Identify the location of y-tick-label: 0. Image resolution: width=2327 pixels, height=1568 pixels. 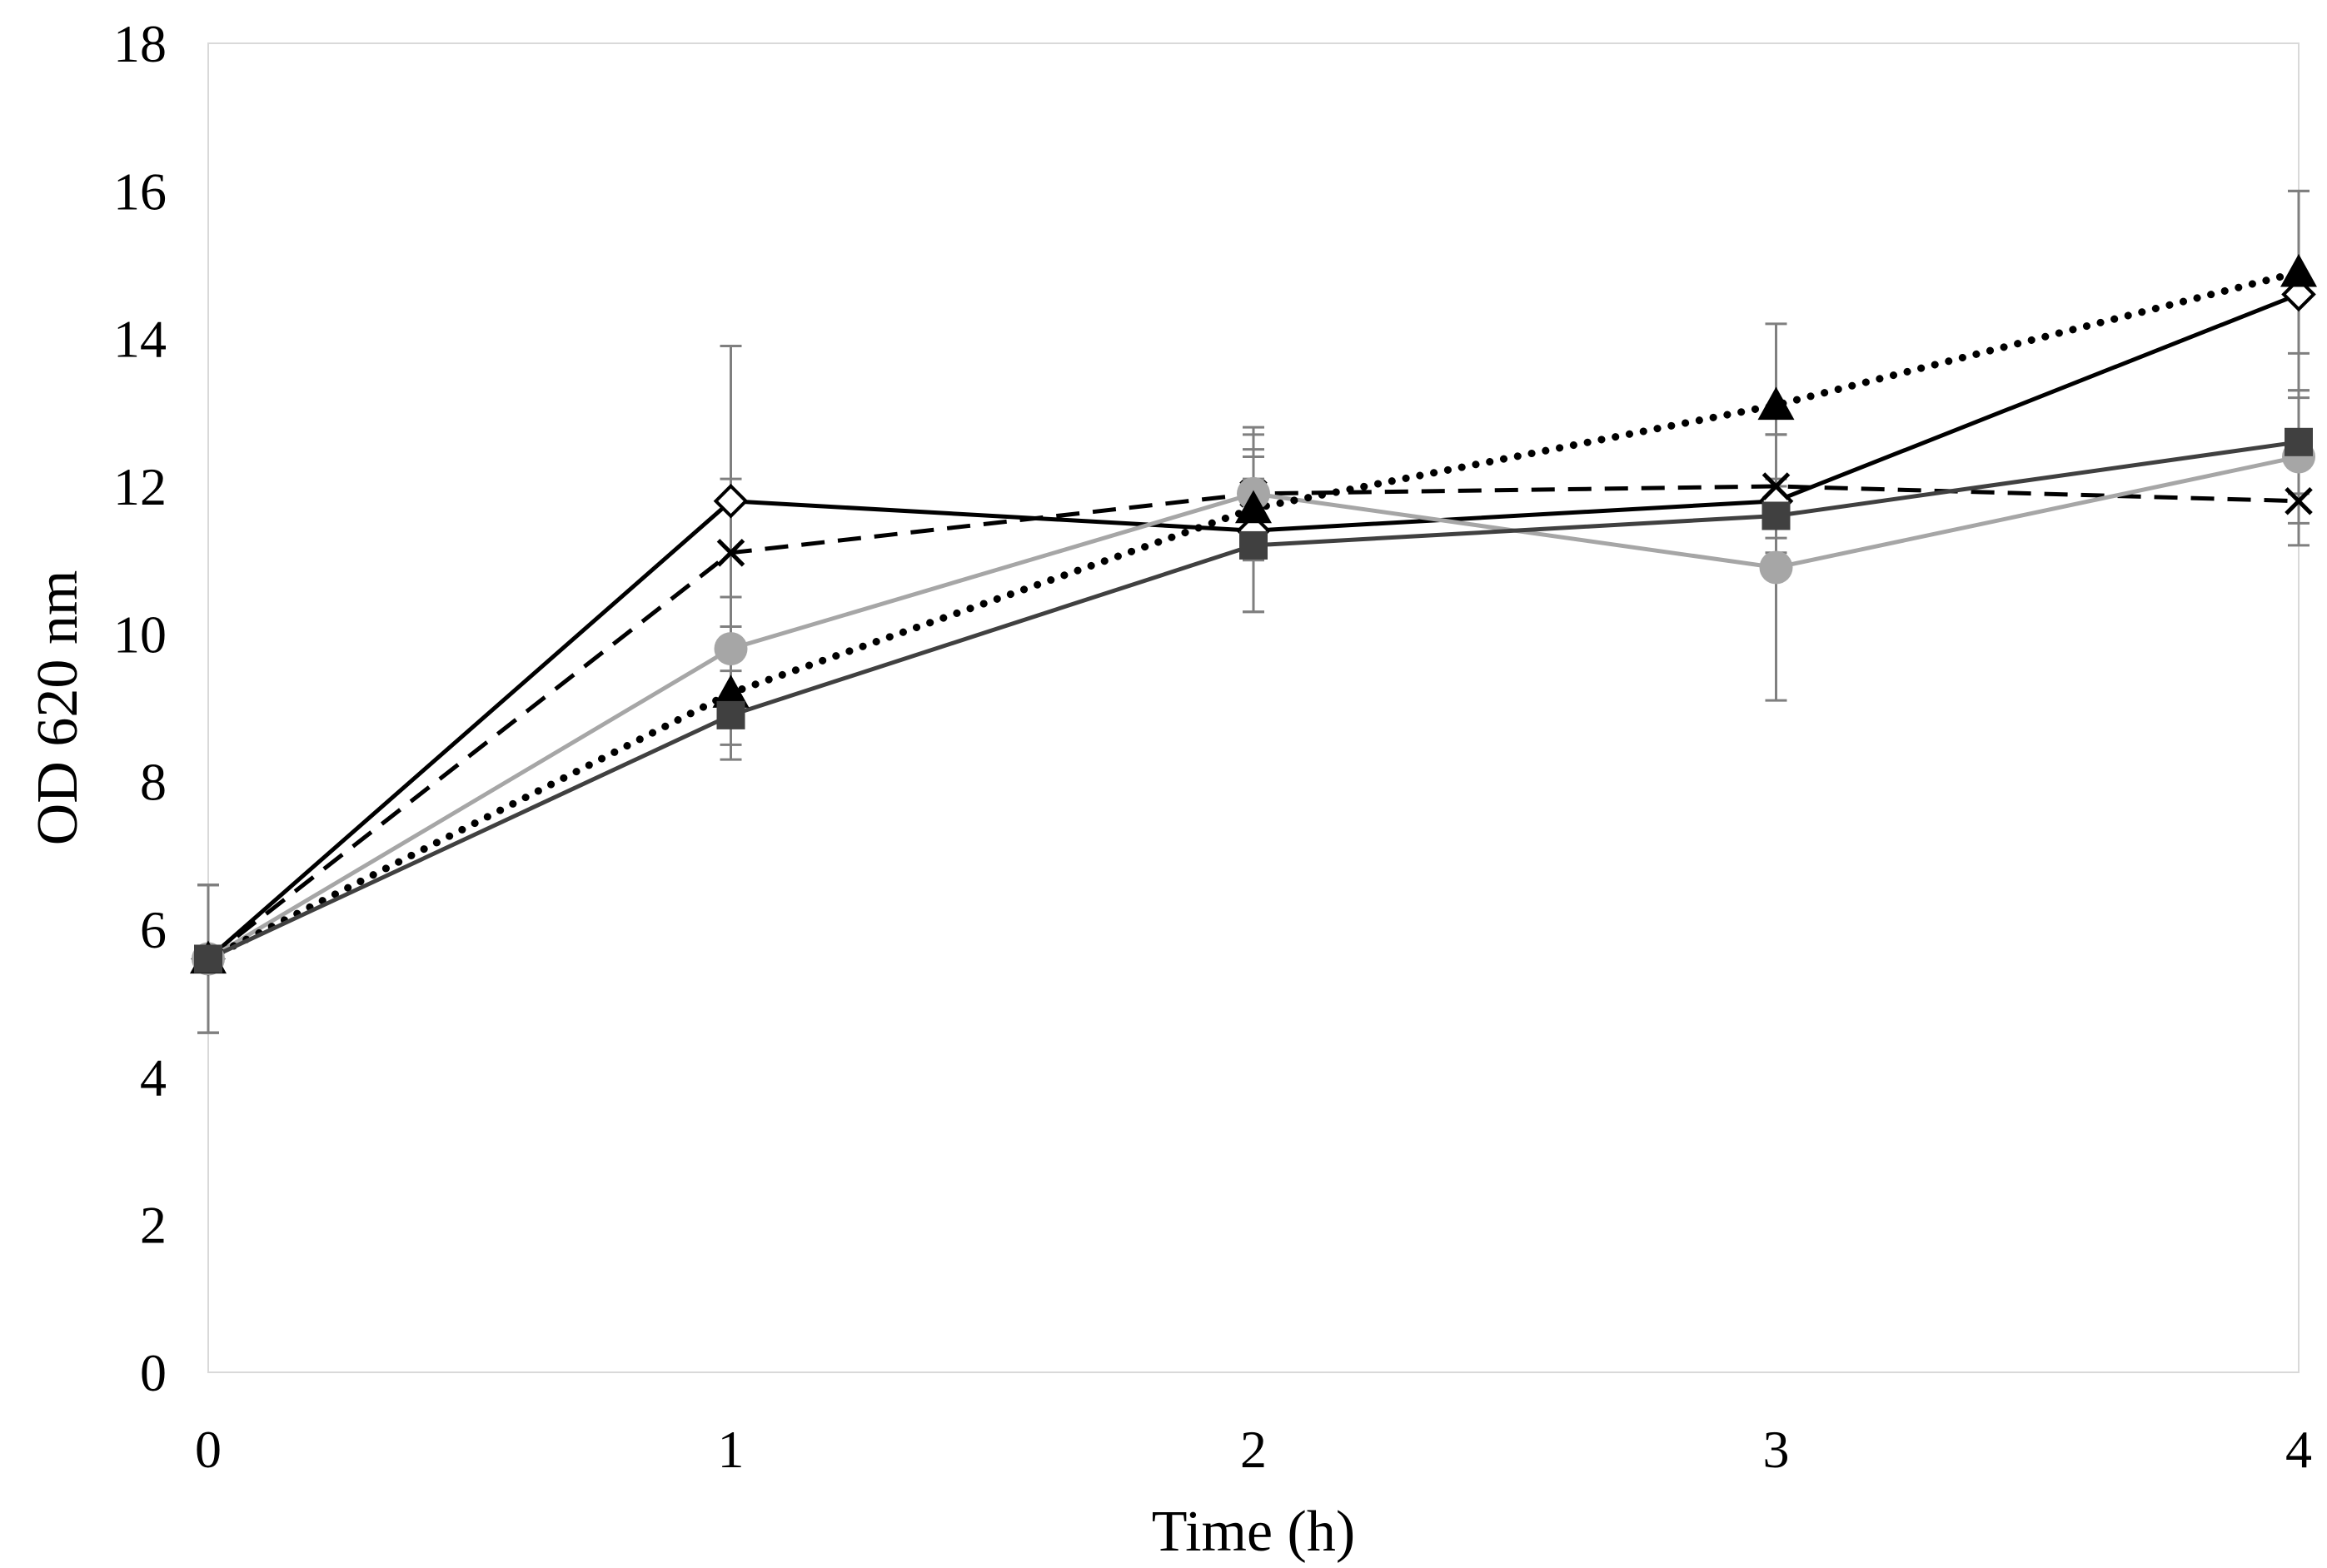
(153, 1373).